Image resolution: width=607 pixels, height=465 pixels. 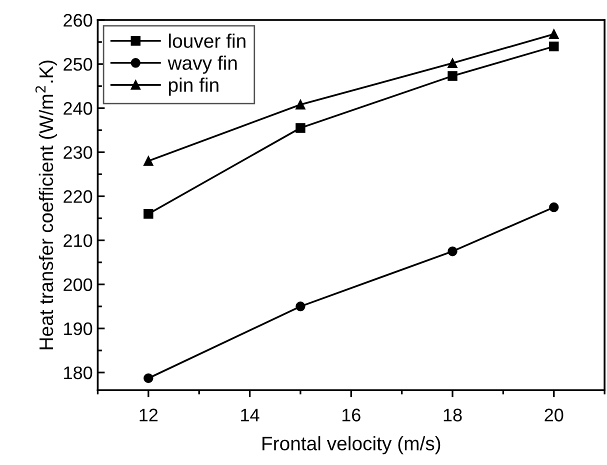 What do you see at coordinates (78, 20) in the screenshot?
I see `y-tick-label: 260` at bounding box center [78, 20].